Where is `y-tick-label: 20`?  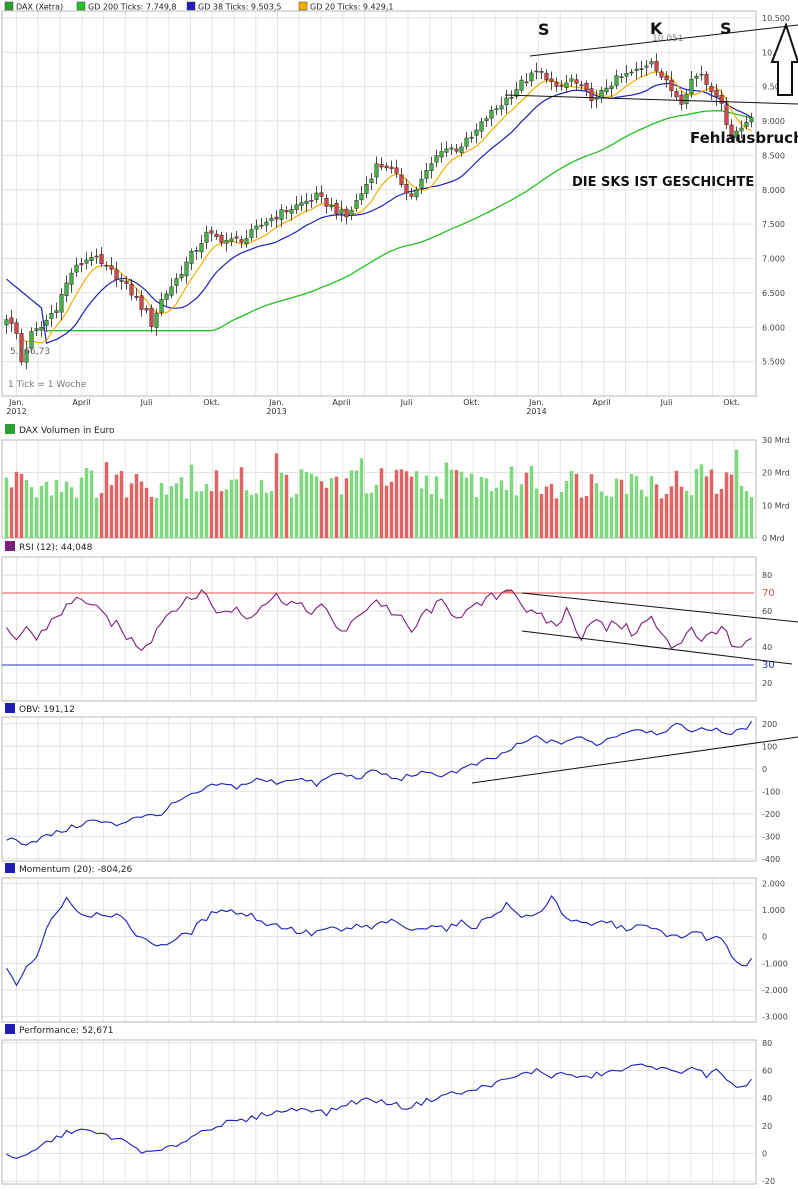 y-tick-label: 20 is located at coordinates (767, 1126).